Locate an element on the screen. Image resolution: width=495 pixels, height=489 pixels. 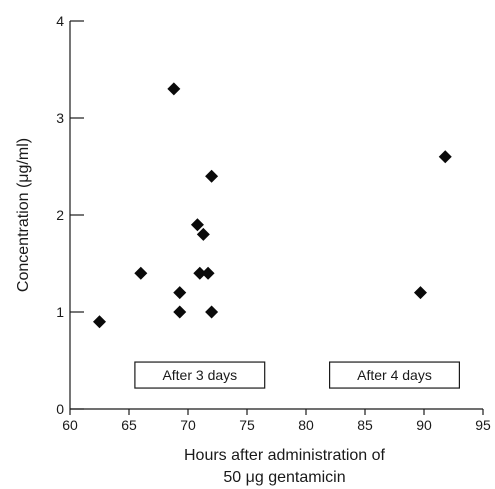
x-tick-label: 90 is located at coordinates (424, 425).